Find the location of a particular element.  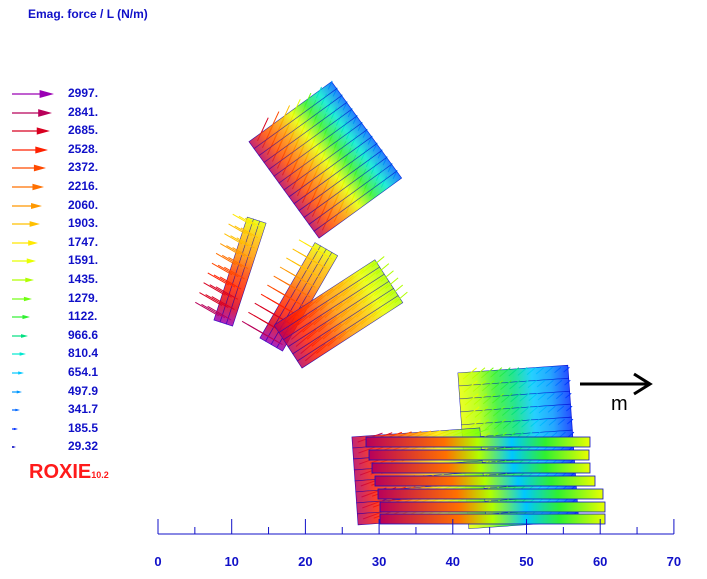

legend-entry: 2216. is located at coordinates (70, 186).